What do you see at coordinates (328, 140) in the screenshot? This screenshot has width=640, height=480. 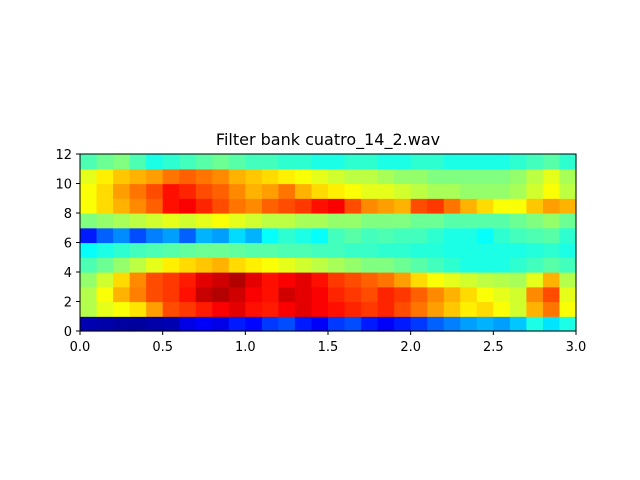 I see `chart-title: Filter bank cuatro_14_2.wav` at bounding box center [328, 140].